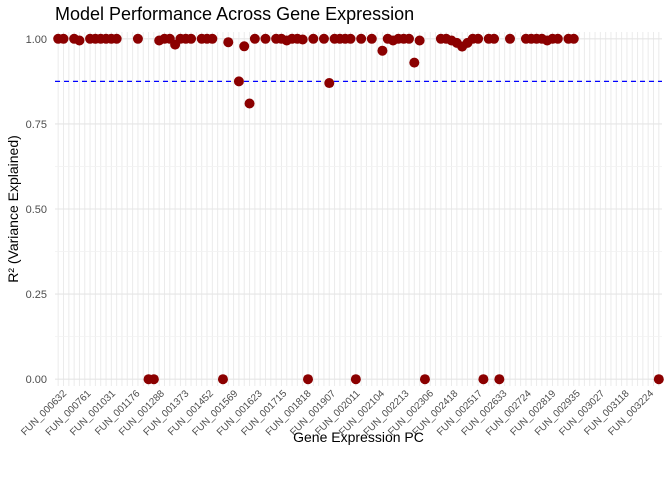 The width and height of the screenshot is (672, 485). I want to click on y-tick-label: 0.75, so click(36, 125).